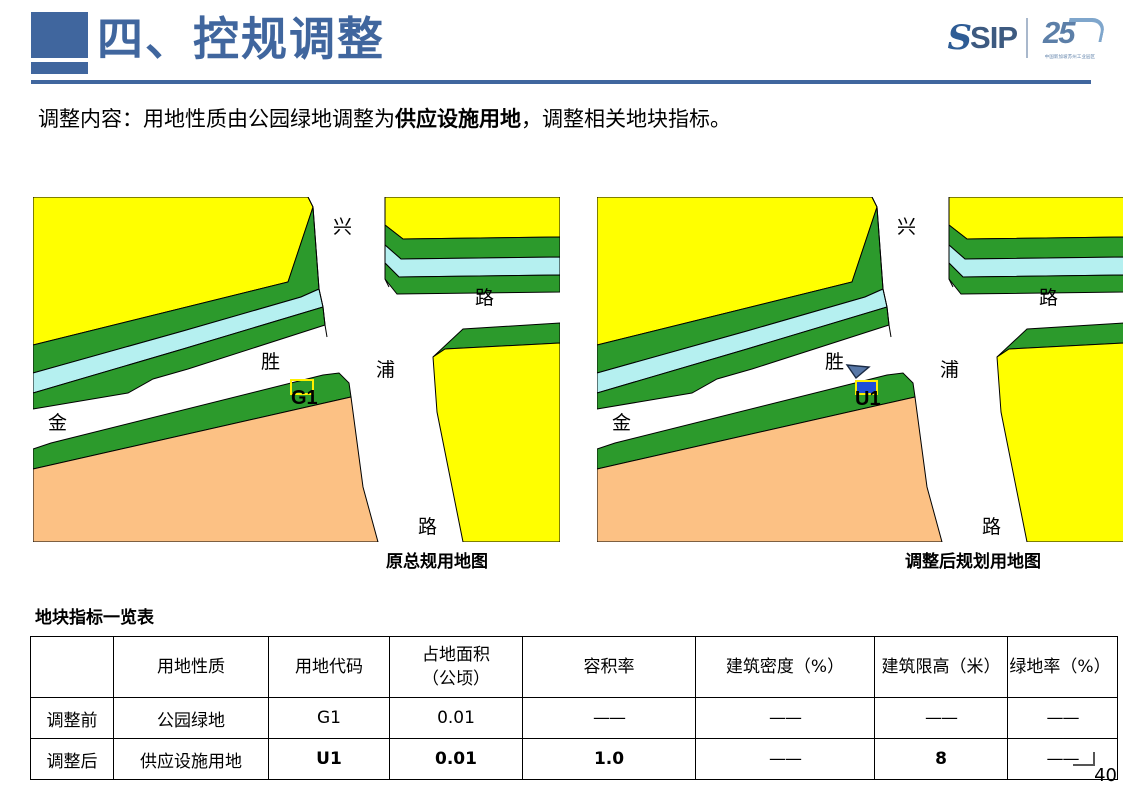 This screenshot has width=1123, height=794. Describe the element at coordinates (1085, 30) in the screenshot. I see `swoosh-icon` at that location.